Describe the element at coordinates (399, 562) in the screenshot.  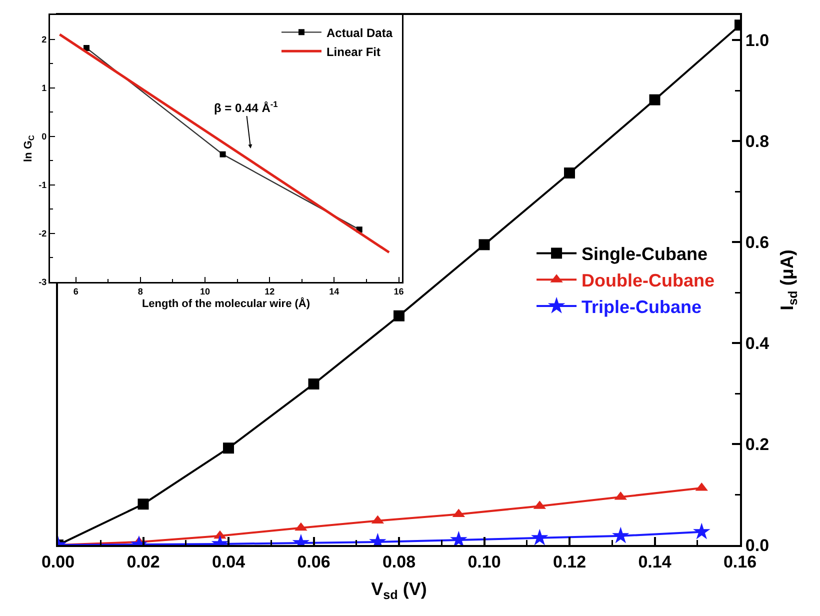
I see `x-tick-label: 0.08` at that location.